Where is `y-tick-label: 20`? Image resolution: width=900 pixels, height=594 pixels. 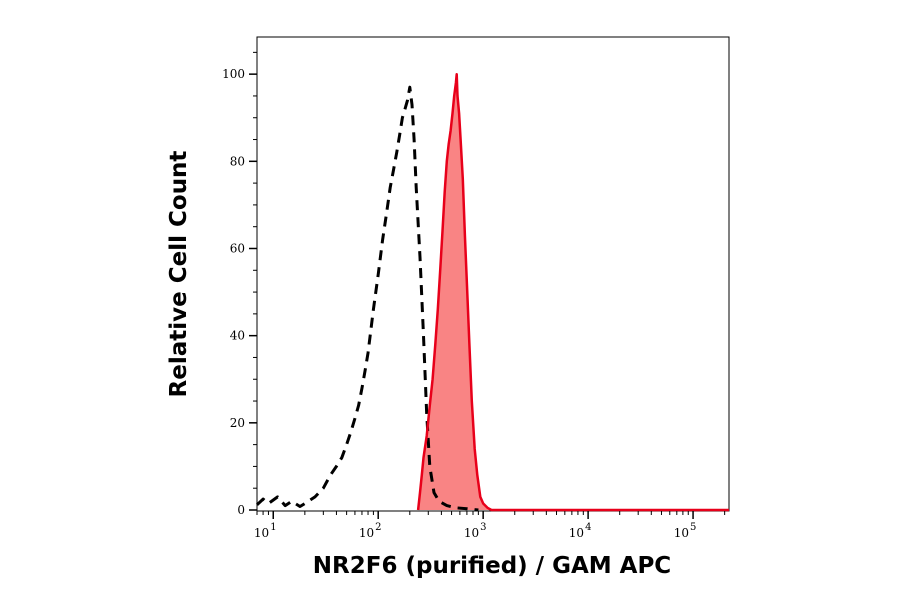
y-tick-label: 20 is located at coordinates (237, 423).